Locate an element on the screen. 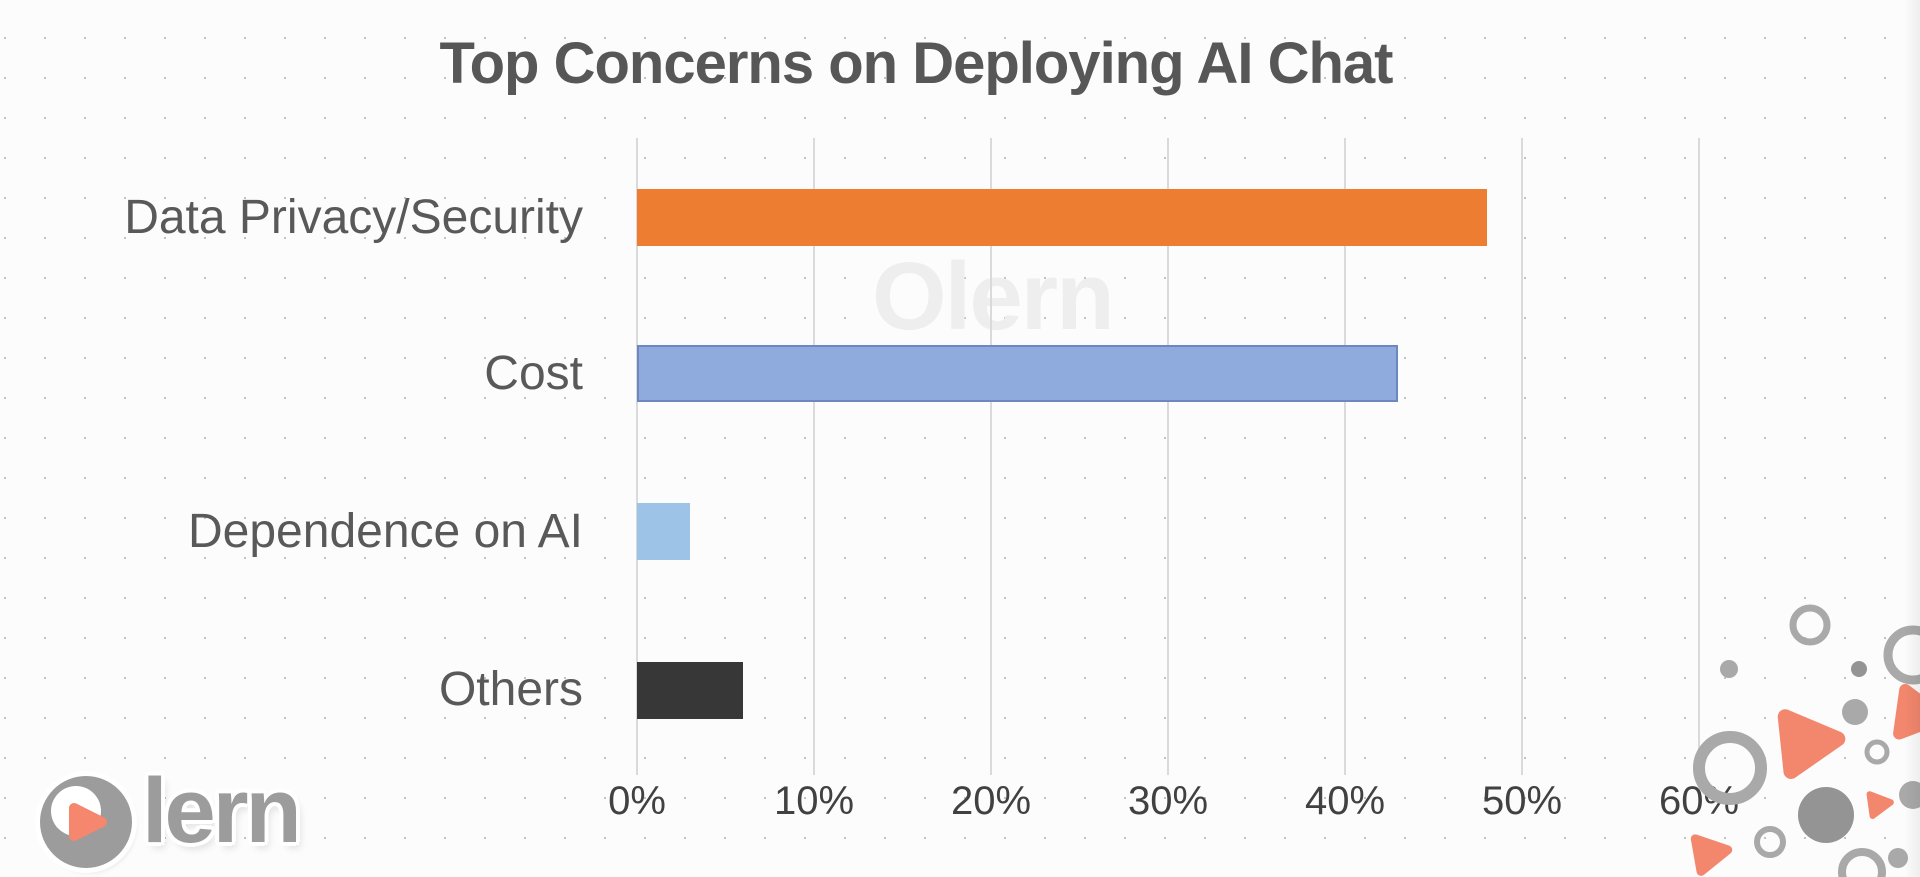  bar-others is located at coordinates (690, 690).